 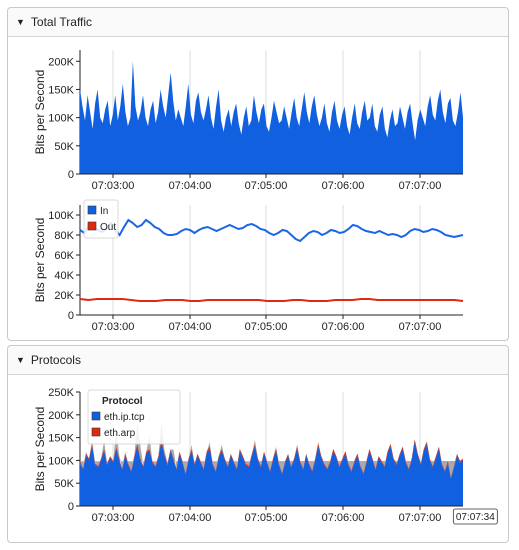 What do you see at coordinates (92, 226) in the screenshot?
I see `legend-swatch-out` at bounding box center [92, 226].